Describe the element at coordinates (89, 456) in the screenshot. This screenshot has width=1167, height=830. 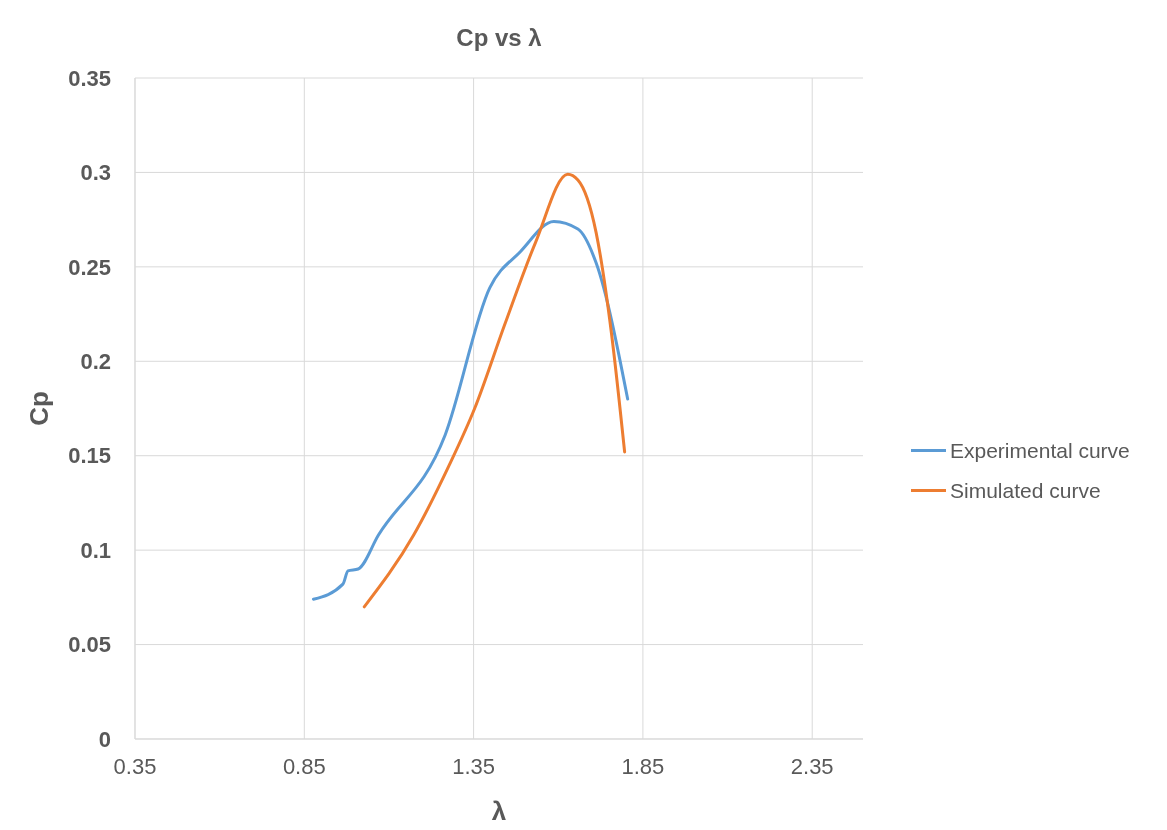
I see `y-tick-label: 0.15` at that location.